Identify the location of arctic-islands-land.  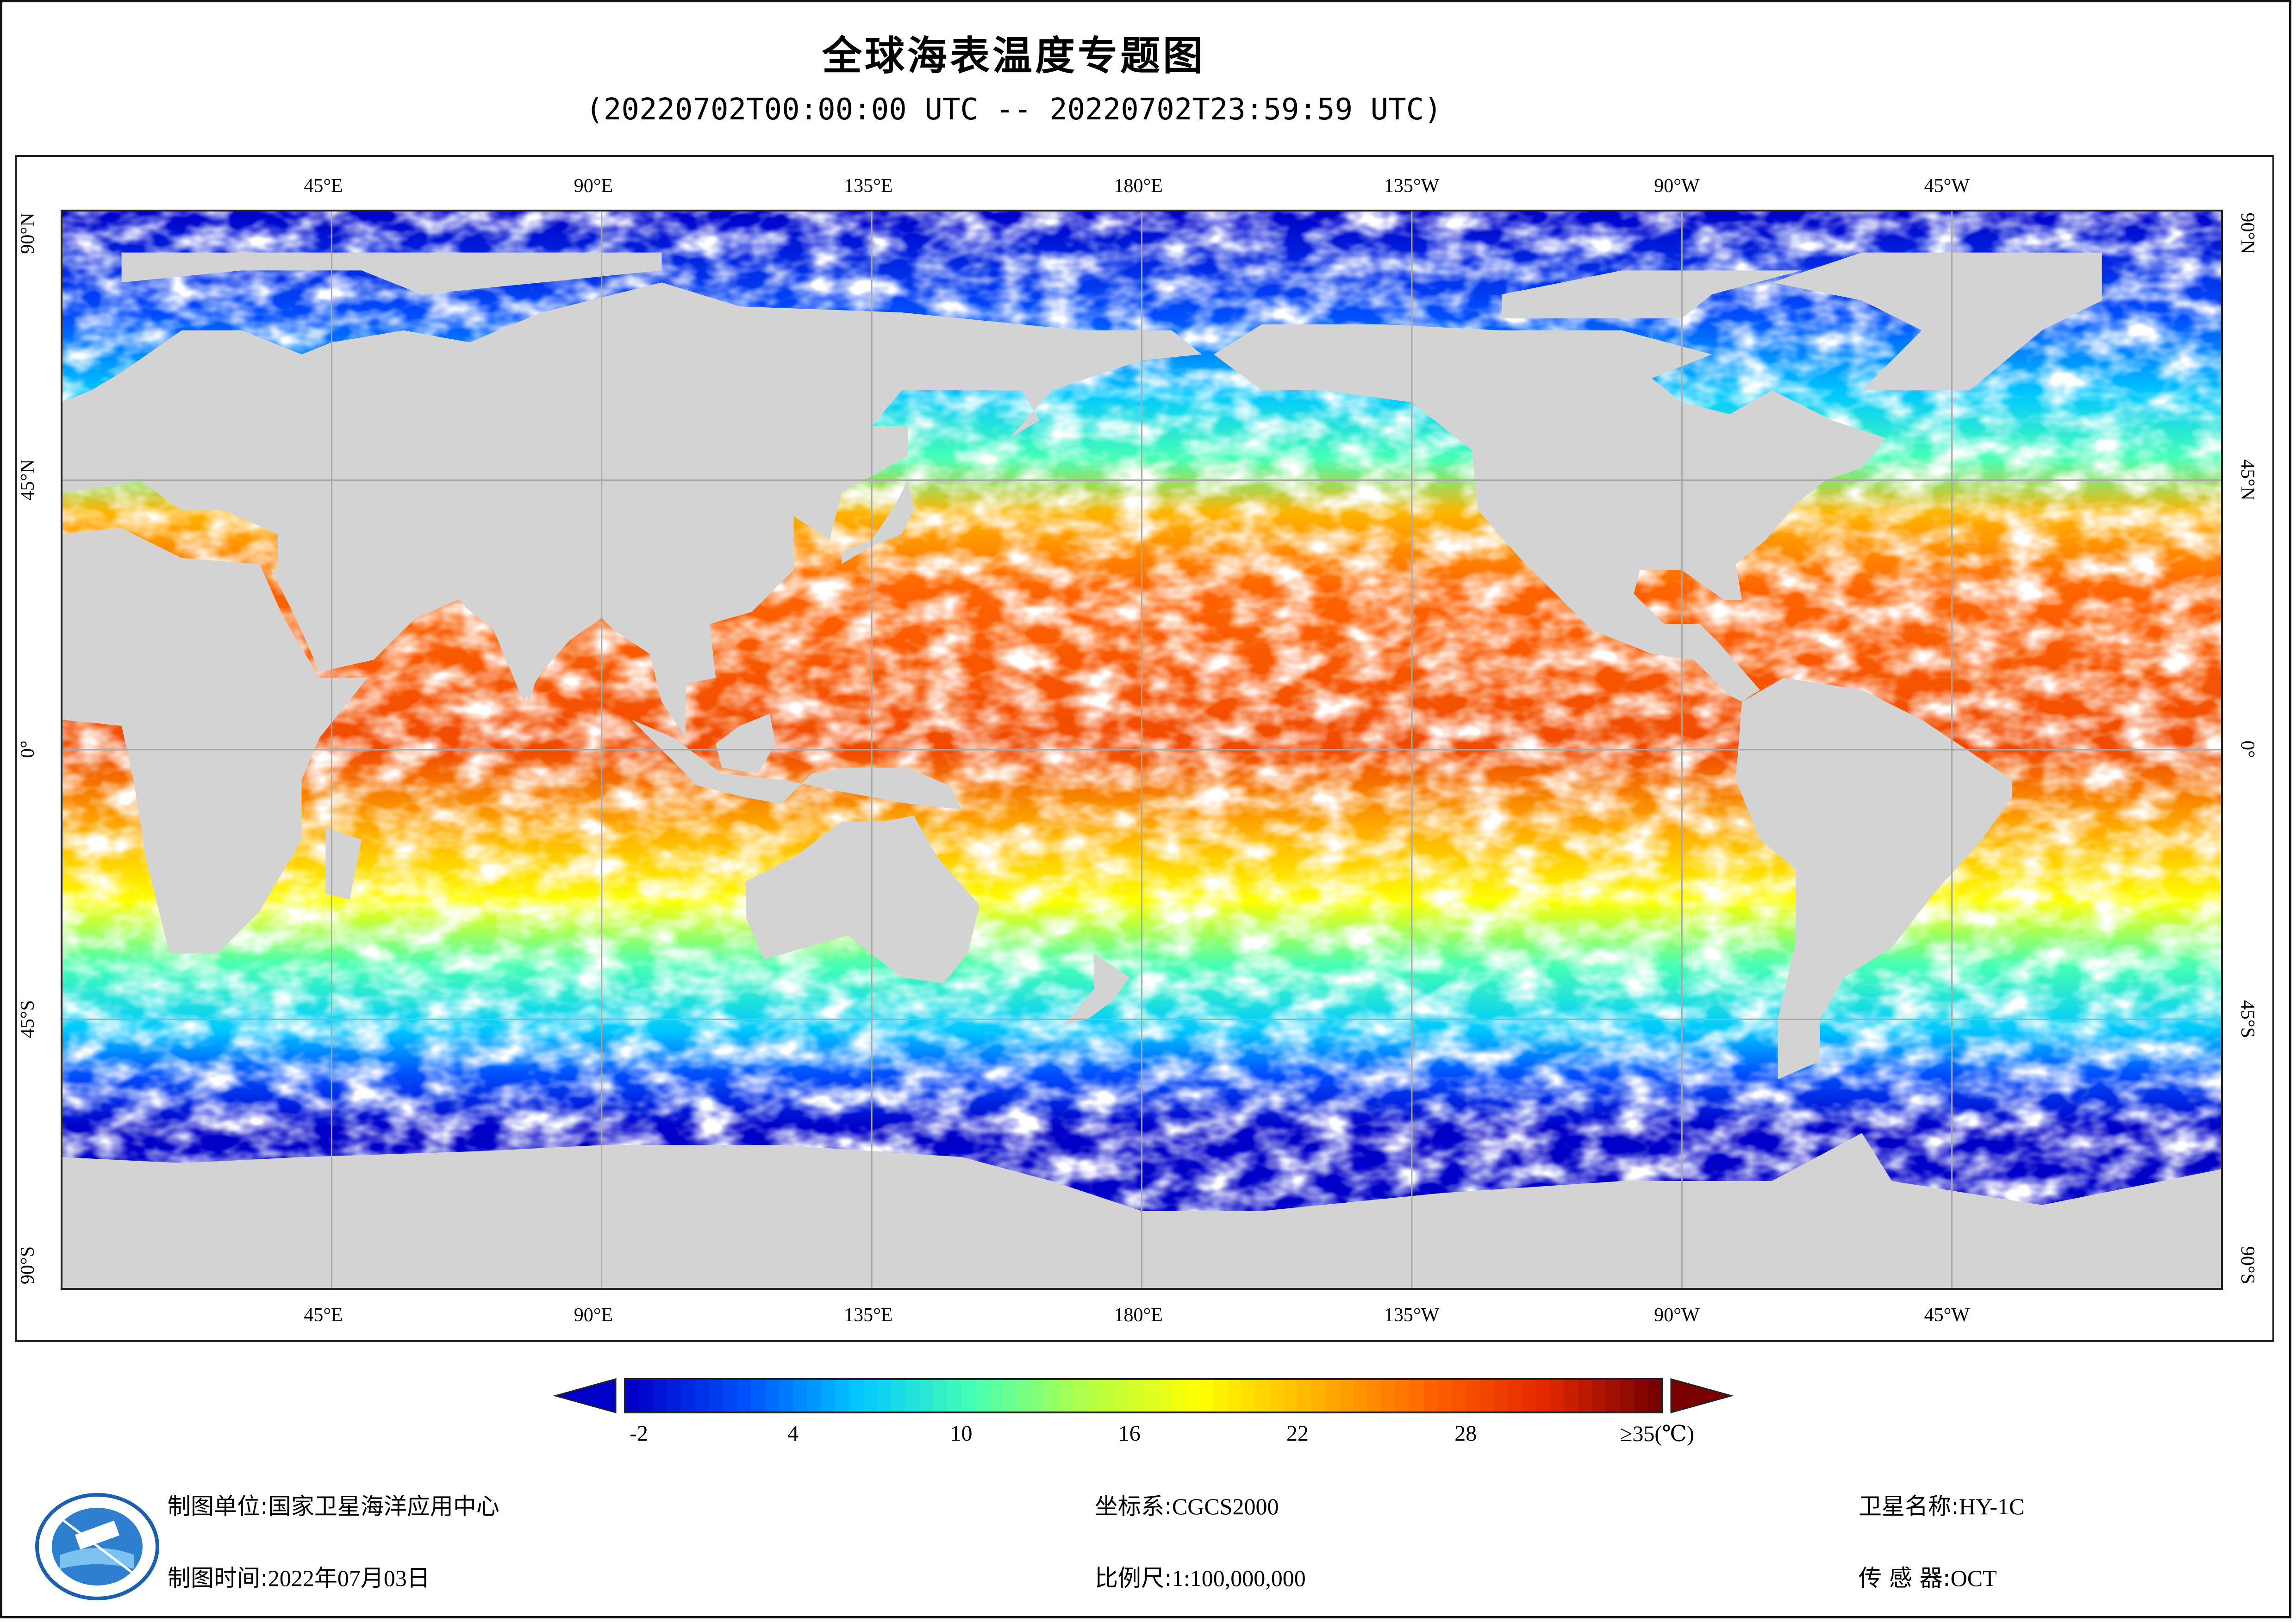
(391, 273).